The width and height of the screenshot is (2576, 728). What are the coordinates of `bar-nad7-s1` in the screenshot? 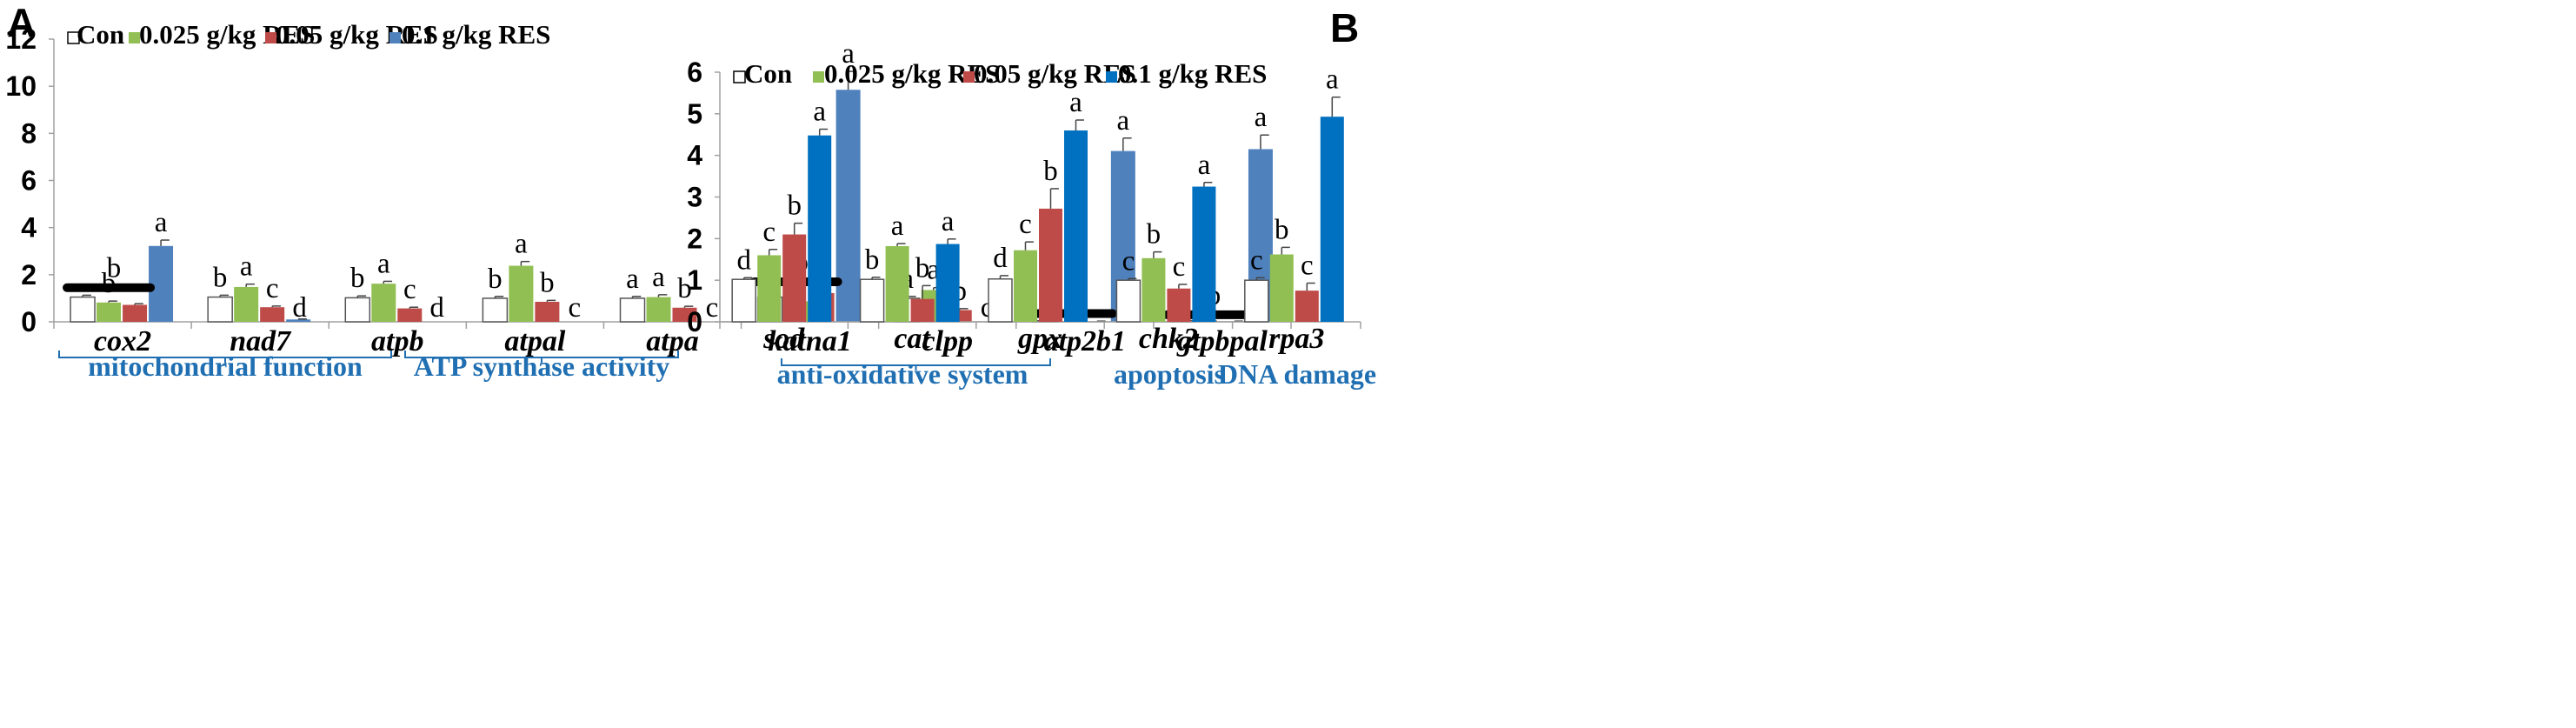 It's located at (246, 304).